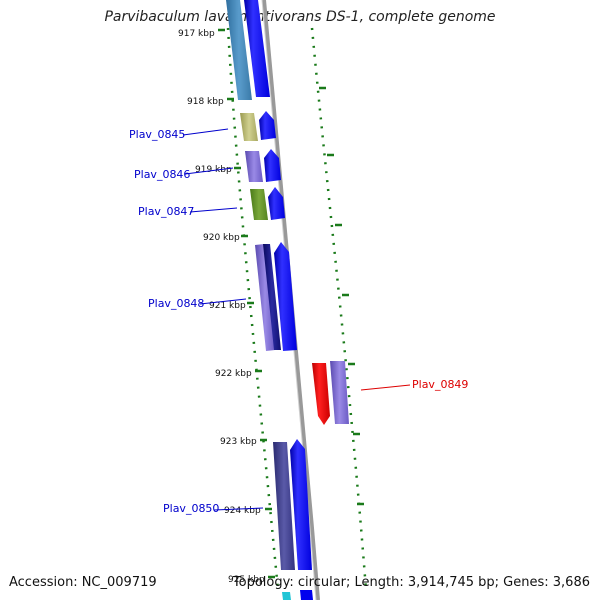  What do you see at coordinates (221, 238) in the screenshot?
I see `kbp-label: 920 kbp` at bounding box center [221, 238].